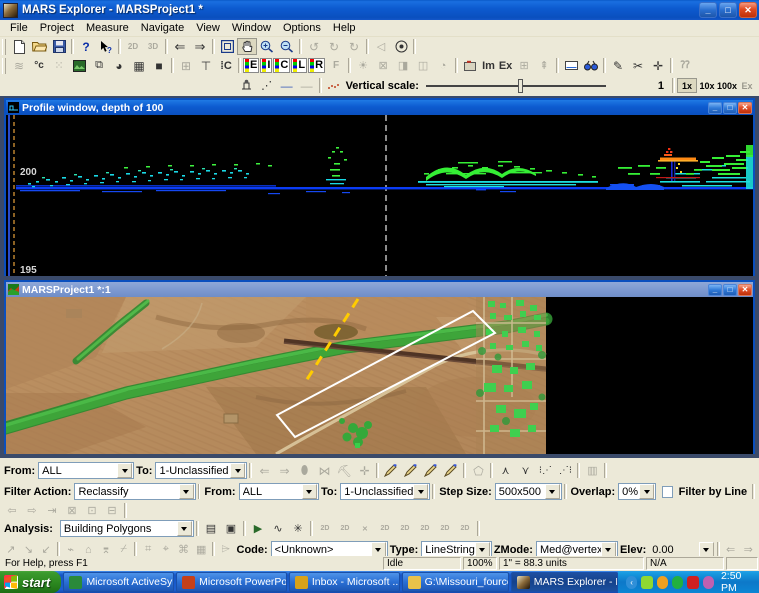 This screenshot has width=759, height=593. I want to click on slider-thumb, so click(520, 85).